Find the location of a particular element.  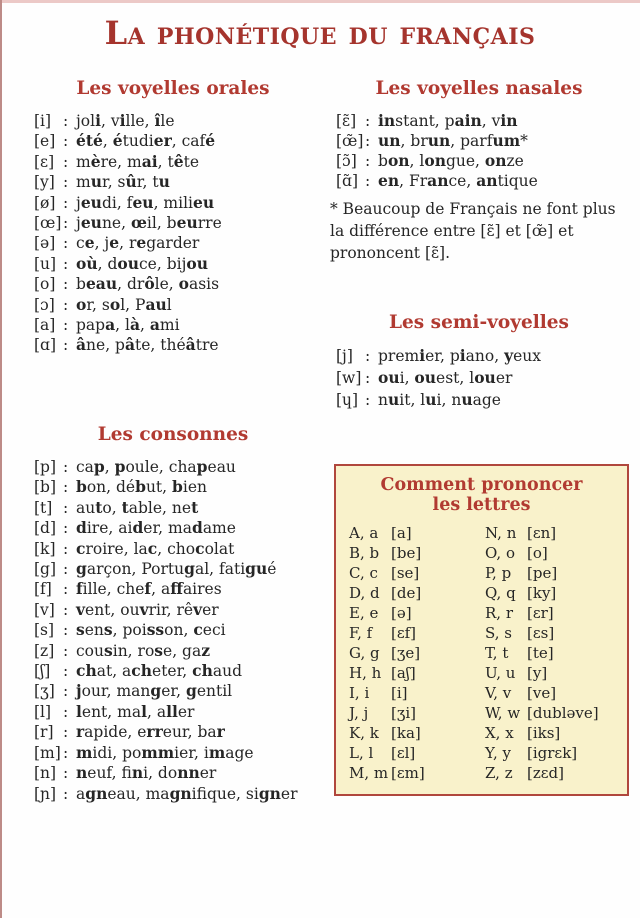

phoneme-entry: [b]: bon, début, bien is located at coordinates (178, 487).